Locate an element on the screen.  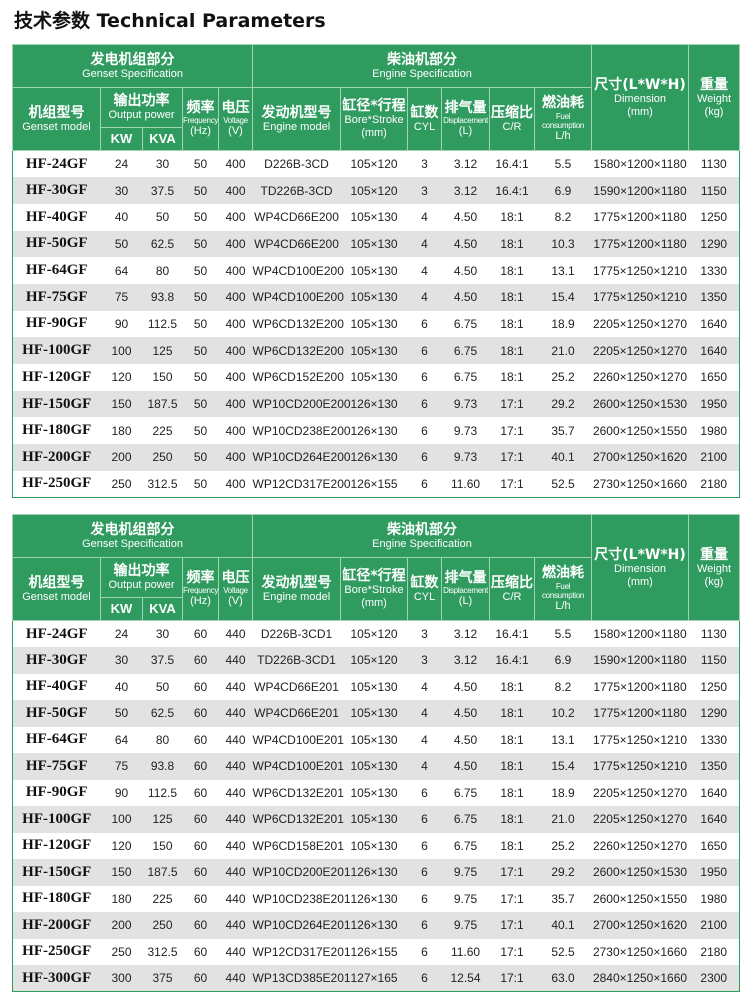
dimension-cell: 1775×1200×1180 is located at coordinates (640, 217).